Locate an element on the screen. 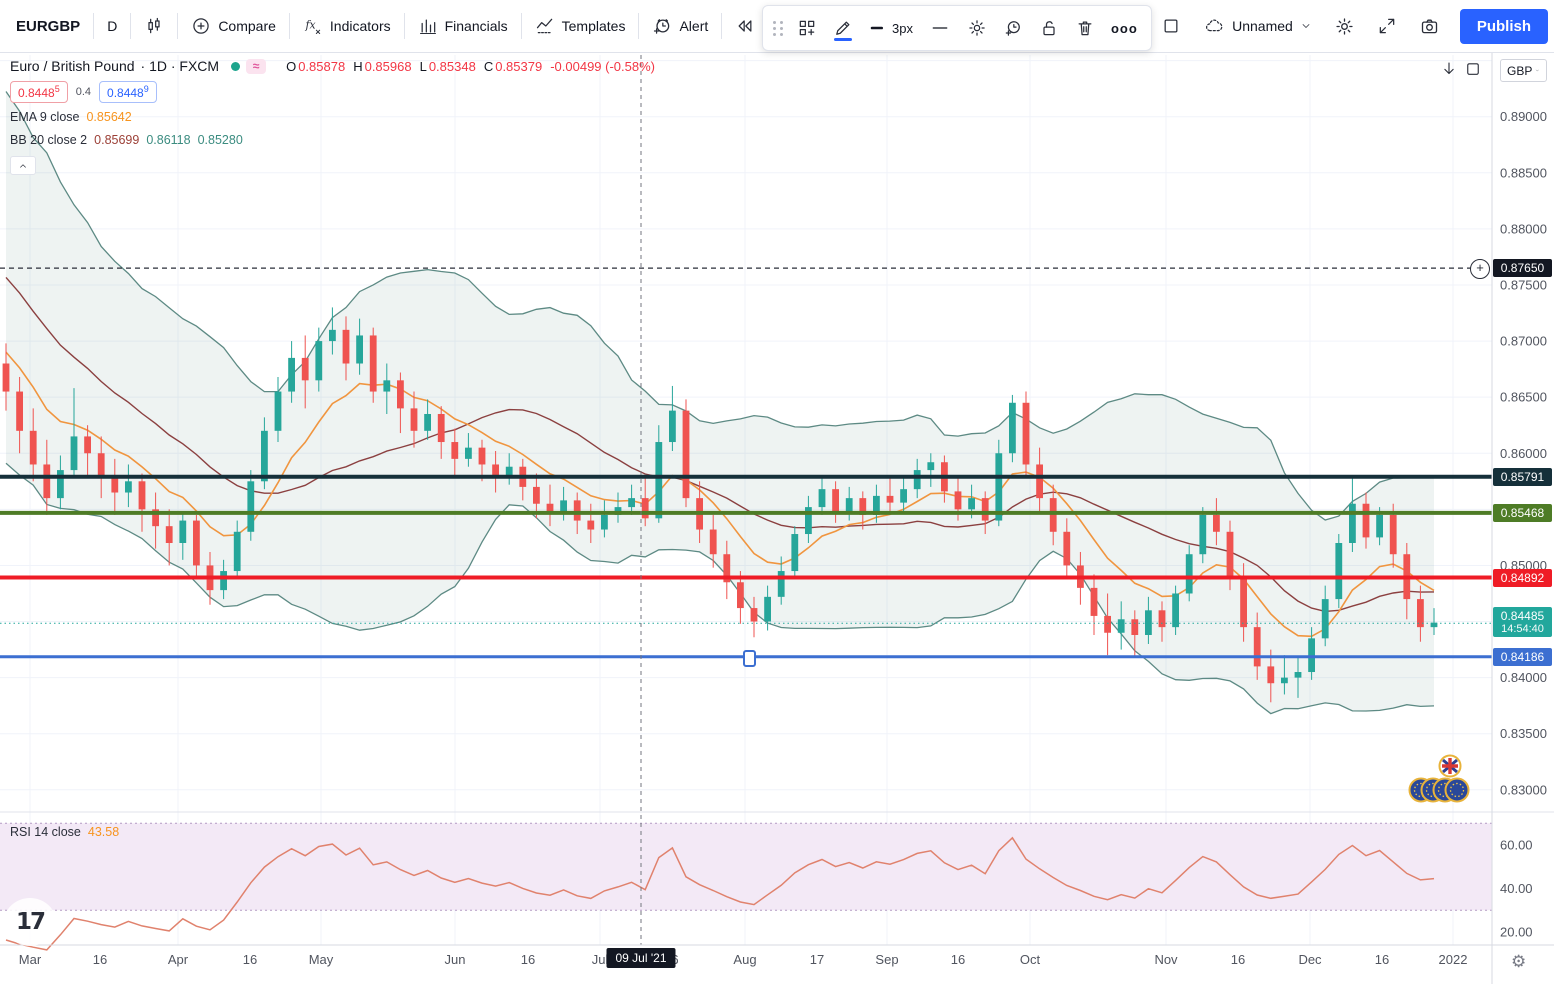  settings-tool-button is located at coordinates (977, 28).